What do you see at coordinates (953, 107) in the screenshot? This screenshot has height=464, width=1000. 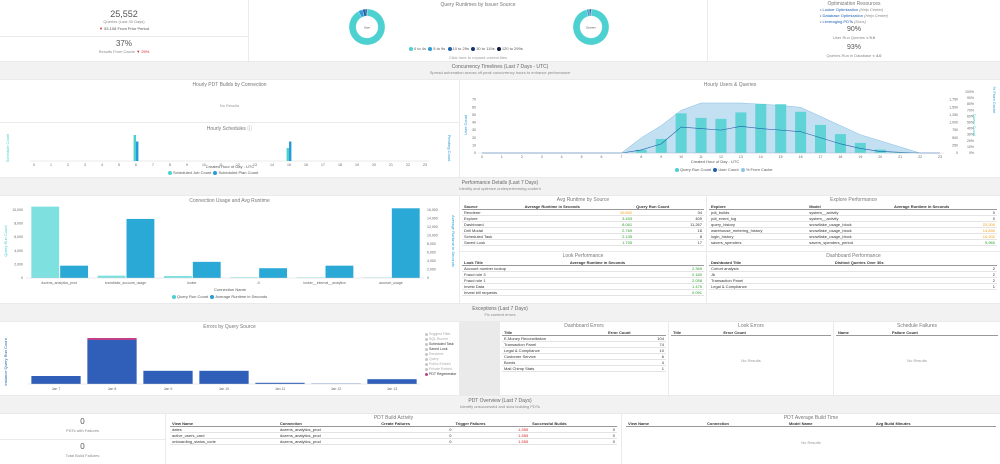 I see `y2-tick-label: 1,500` at bounding box center [953, 107].